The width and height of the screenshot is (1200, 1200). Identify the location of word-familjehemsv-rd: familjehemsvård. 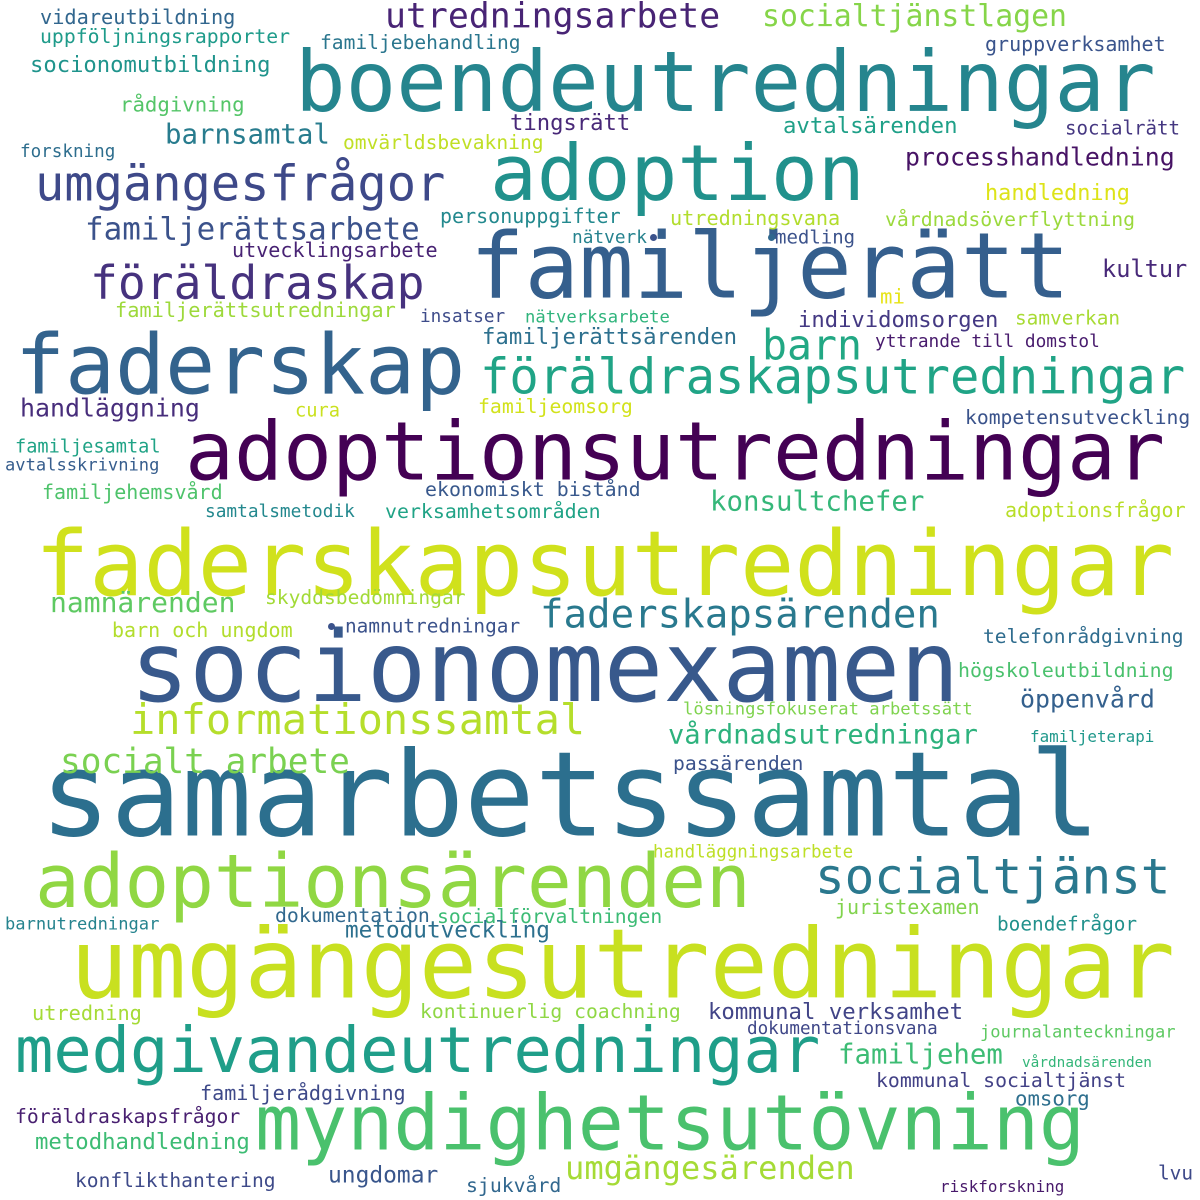
(132, 492).